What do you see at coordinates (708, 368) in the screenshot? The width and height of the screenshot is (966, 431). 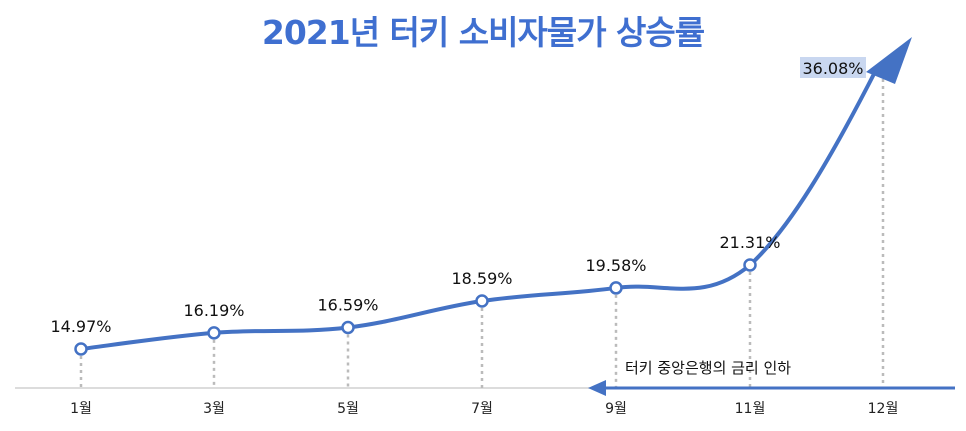 I see `rate-cut-annotation: 터키 중앙은행의 금리 인하` at bounding box center [708, 368].